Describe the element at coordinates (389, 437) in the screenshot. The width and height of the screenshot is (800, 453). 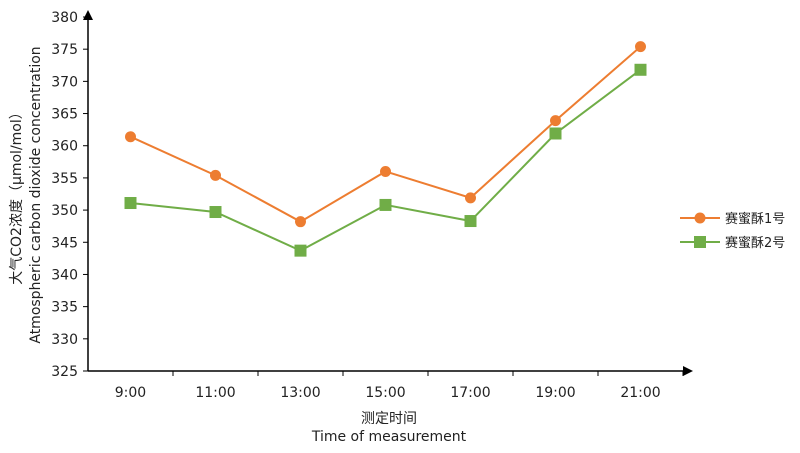
I see `x-axis-title-en: Time of measurement` at that location.